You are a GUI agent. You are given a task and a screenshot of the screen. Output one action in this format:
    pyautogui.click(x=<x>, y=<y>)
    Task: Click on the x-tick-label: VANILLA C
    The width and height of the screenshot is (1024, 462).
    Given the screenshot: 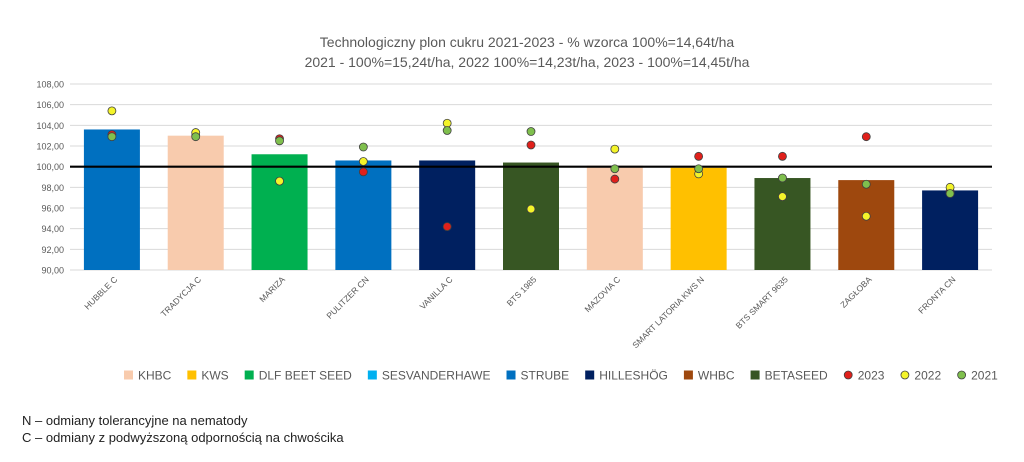 What is the action you would take?
    pyautogui.click(x=436, y=292)
    